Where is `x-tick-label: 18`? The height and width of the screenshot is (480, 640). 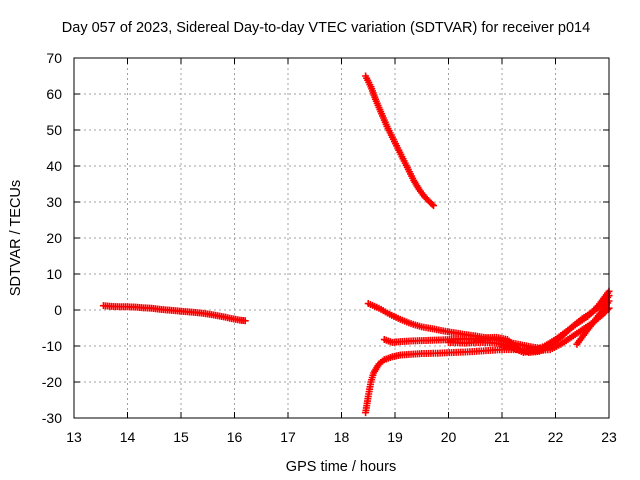
x-tick-label: 18 is located at coordinates (342, 437).